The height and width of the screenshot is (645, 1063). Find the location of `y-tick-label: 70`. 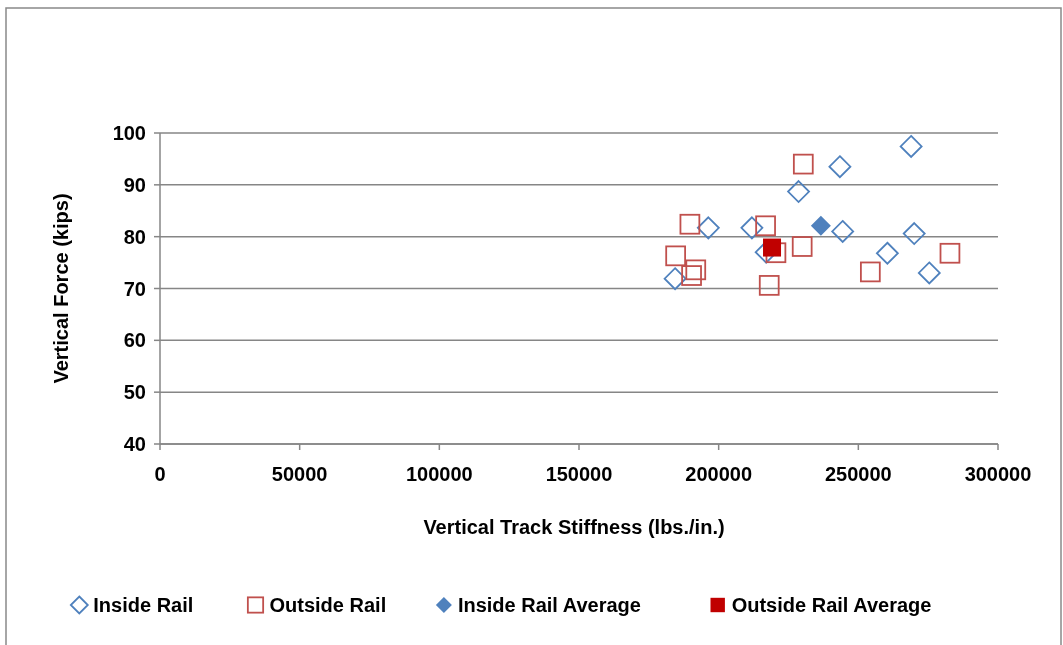

y-tick-label: 70 is located at coordinates (134, 288).